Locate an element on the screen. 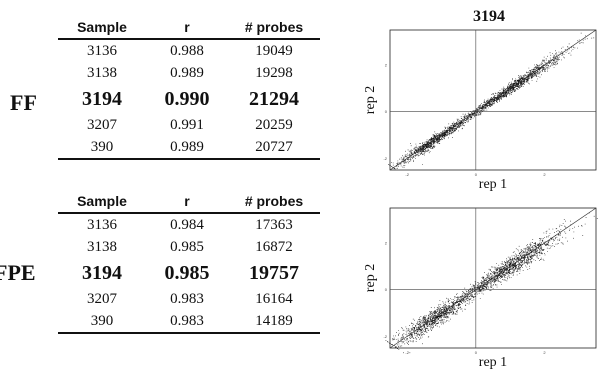 Image resolution: width=602 pixels, height=370 pixels. cell-probes: 19298 is located at coordinates (274, 72).